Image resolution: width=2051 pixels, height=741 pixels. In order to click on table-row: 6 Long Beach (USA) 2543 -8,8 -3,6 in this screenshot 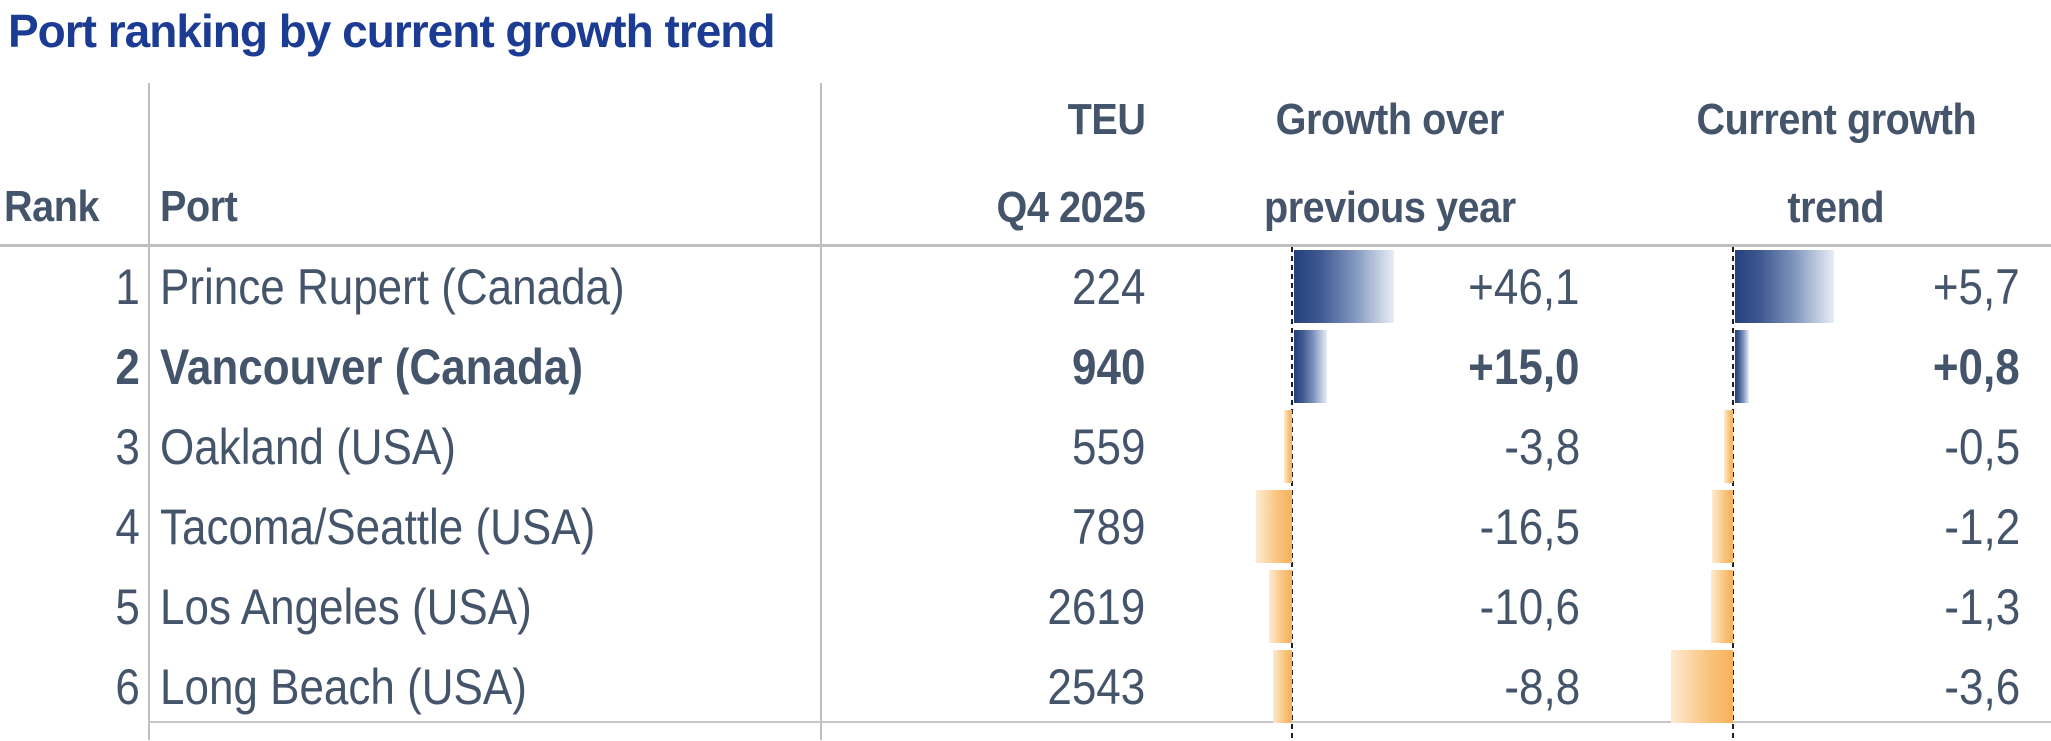, I will do `click(1025, 687)`.